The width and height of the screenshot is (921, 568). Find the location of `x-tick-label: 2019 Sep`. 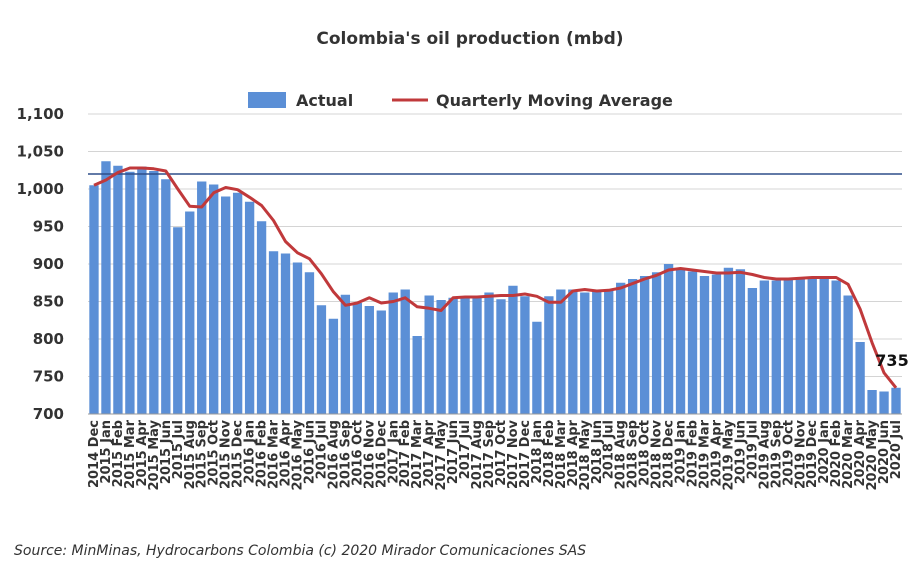

x-tick-label: 2019 Sep is located at coordinates (776, 454).